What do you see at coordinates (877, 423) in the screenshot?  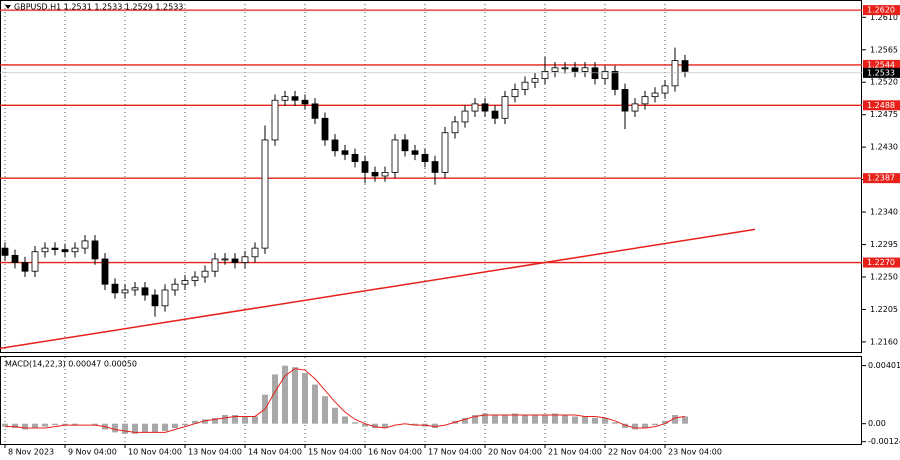 I see `macd-y-tick-label: 0.00` at bounding box center [877, 423].